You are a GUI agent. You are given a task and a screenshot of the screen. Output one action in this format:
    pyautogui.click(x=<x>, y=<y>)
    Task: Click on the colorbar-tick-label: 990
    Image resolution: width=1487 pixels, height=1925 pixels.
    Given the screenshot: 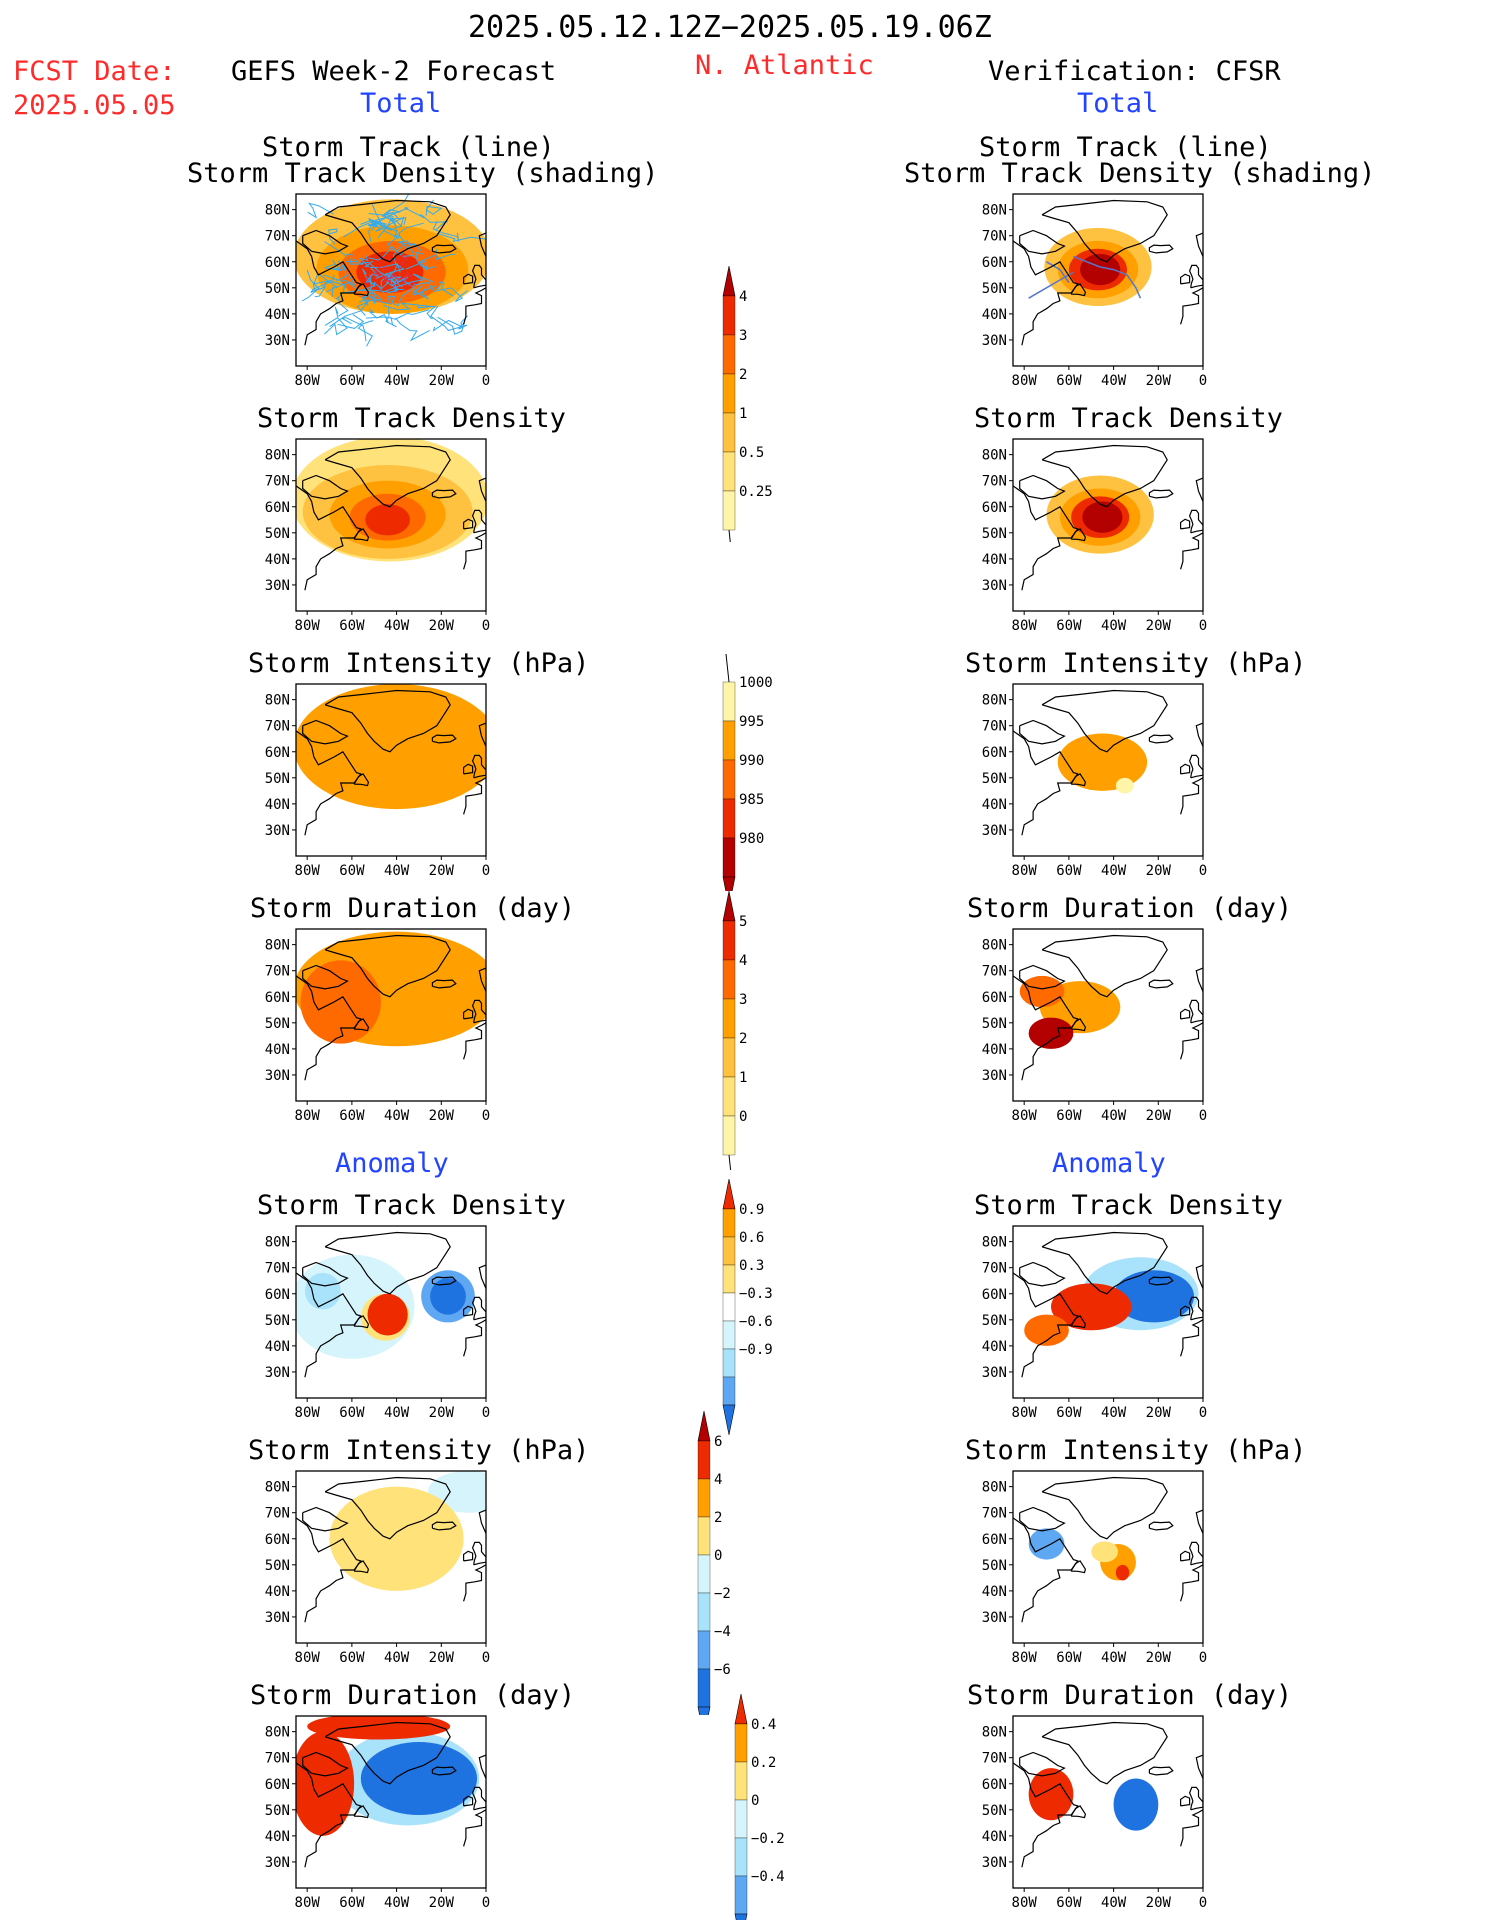 What is the action you would take?
    pyautogui.click(x=751, y=761)
    